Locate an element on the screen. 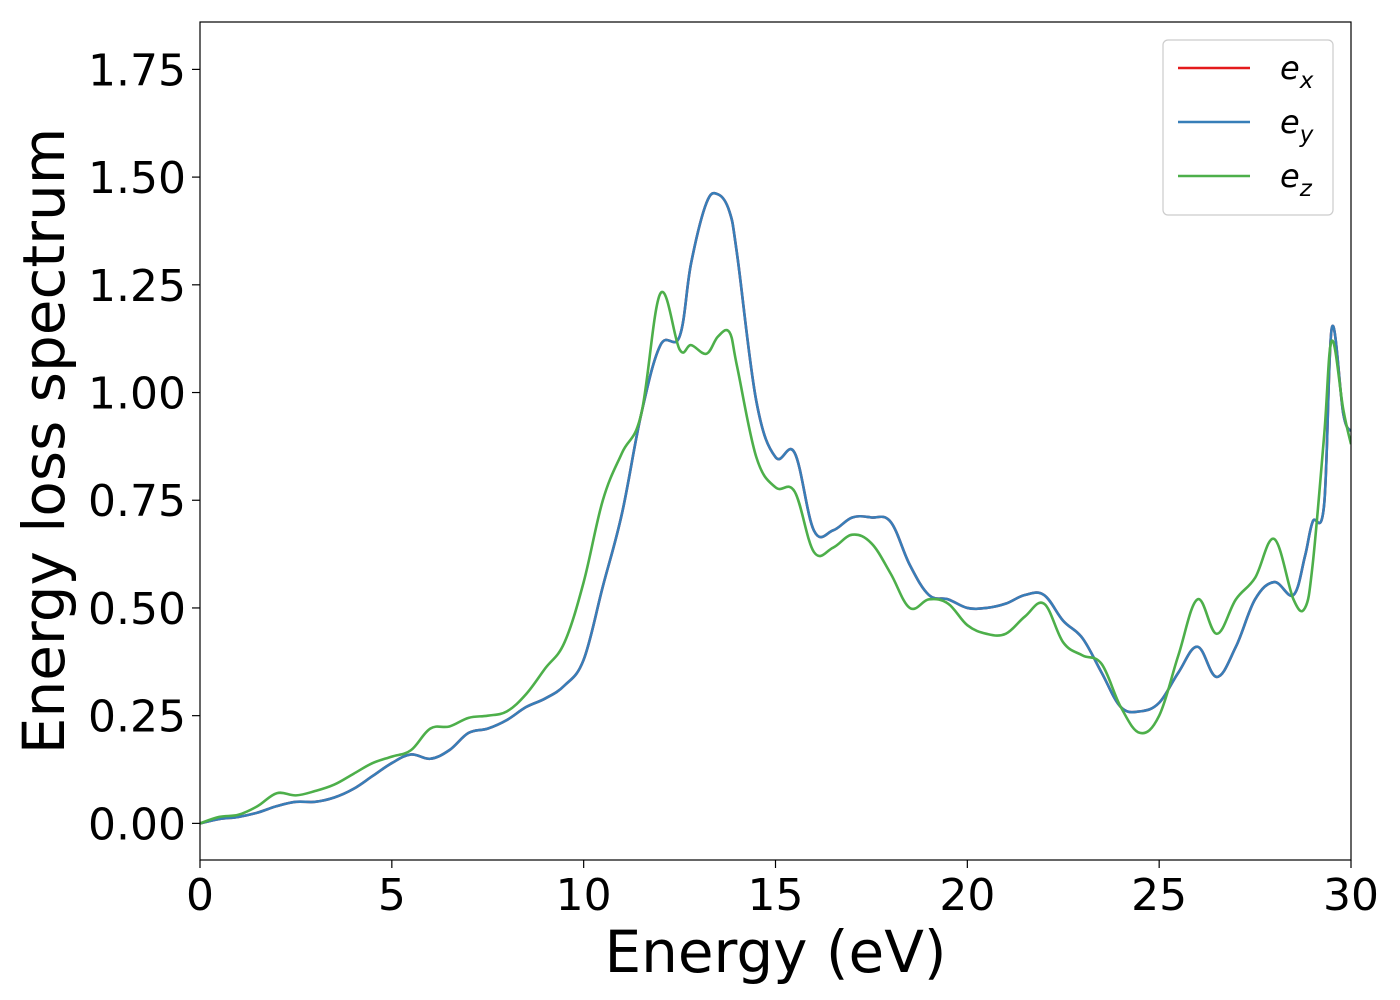  legend-label-subscript: y is located at coordinates (1306, 135).